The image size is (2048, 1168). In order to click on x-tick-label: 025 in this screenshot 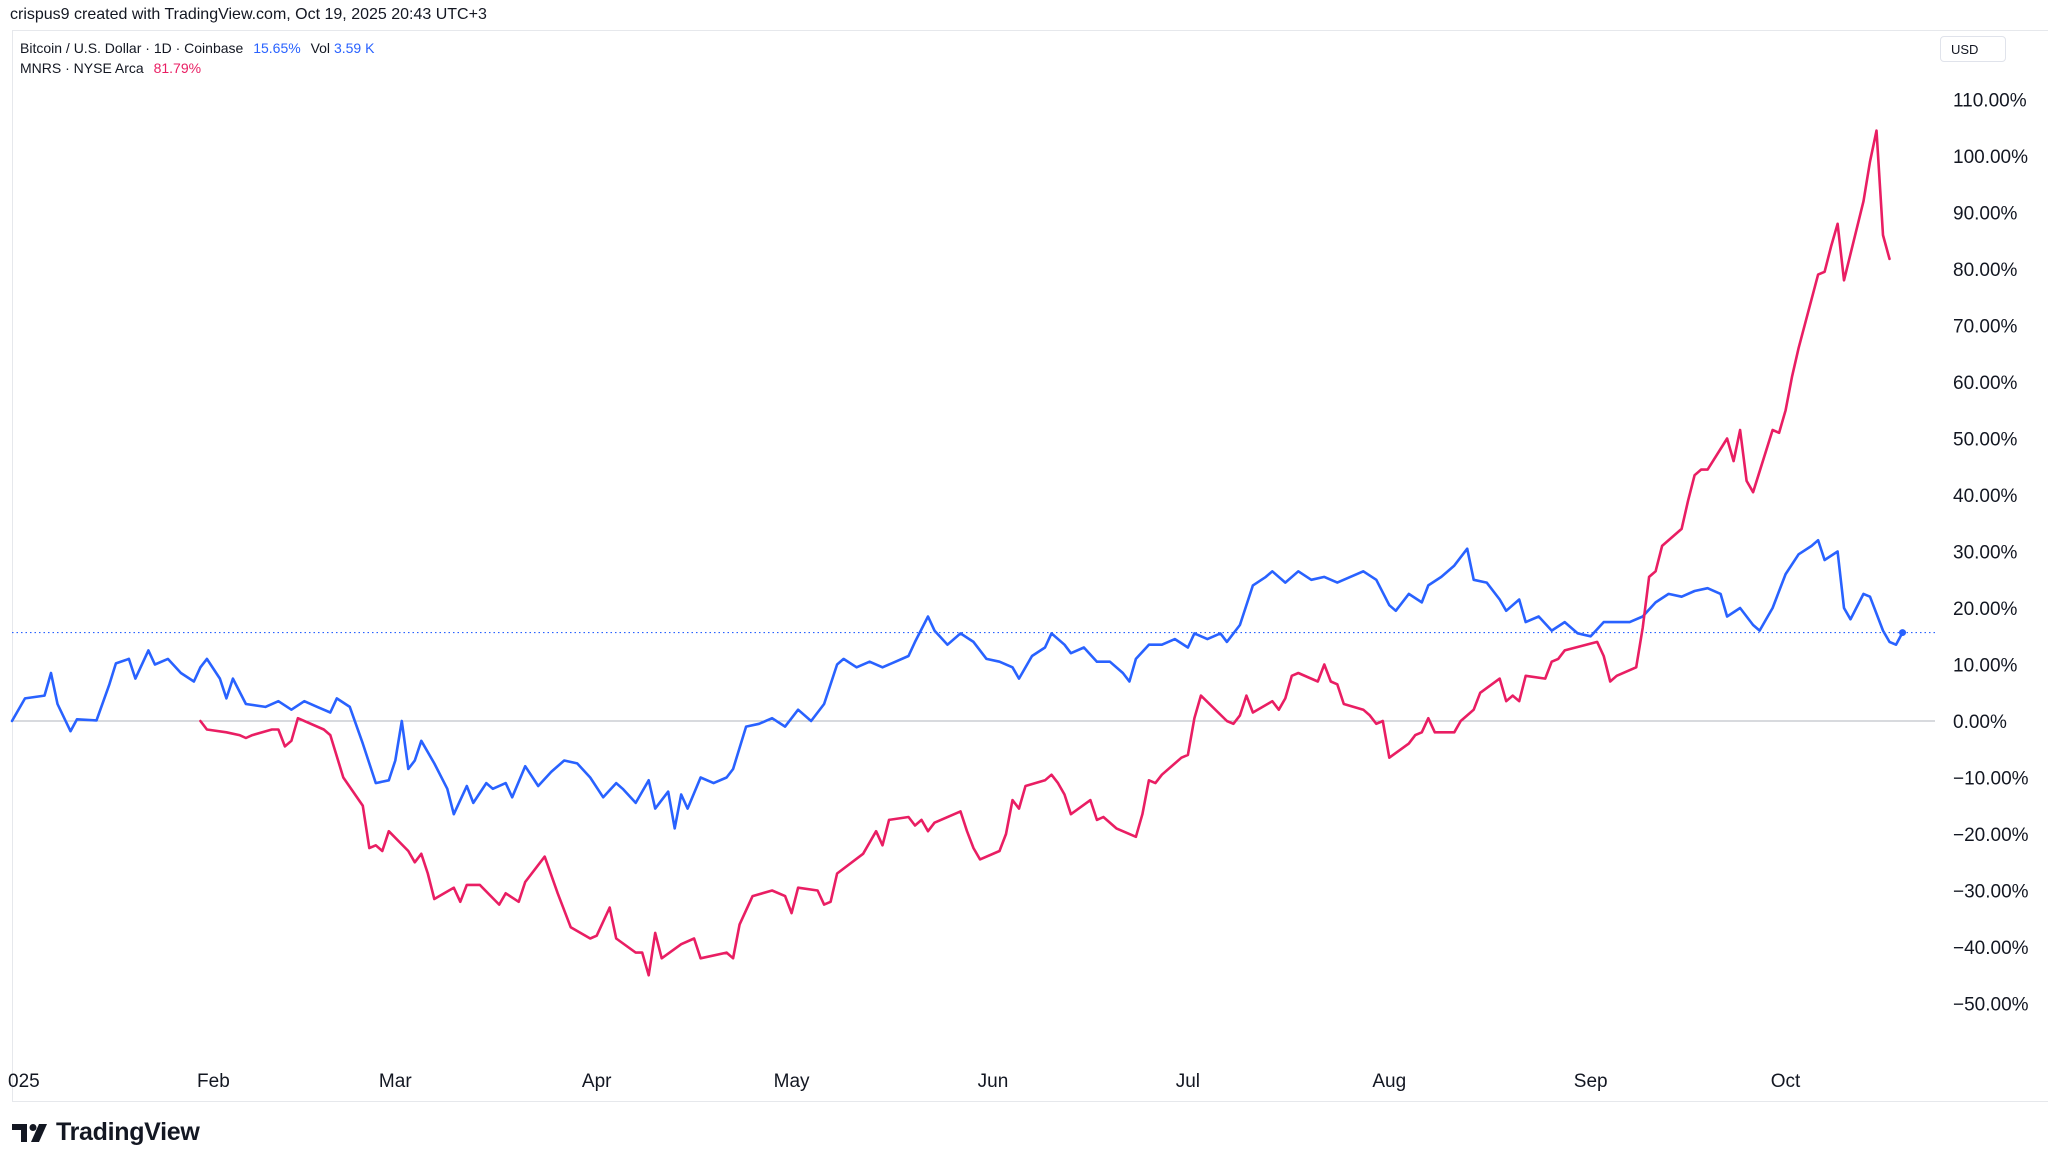, I will do `click(24, 1081)`.